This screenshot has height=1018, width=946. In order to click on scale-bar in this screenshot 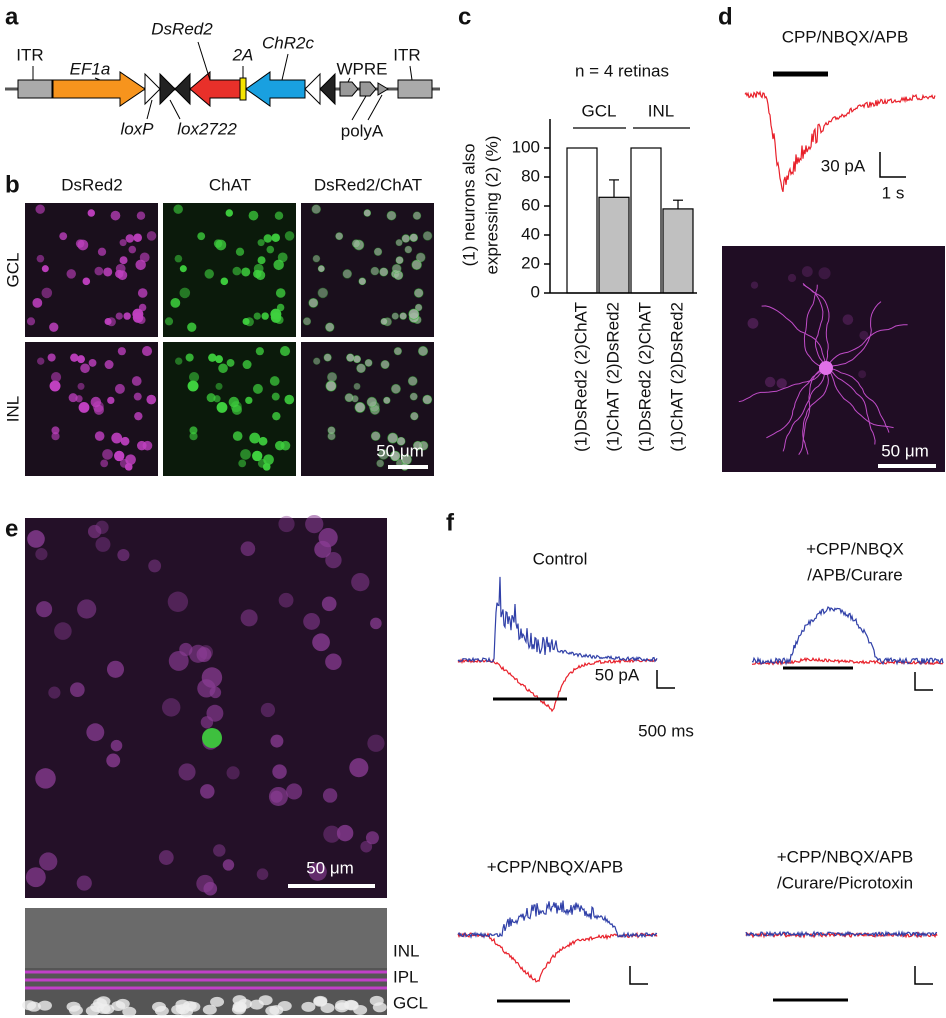, I will do `click(892, 165)`.